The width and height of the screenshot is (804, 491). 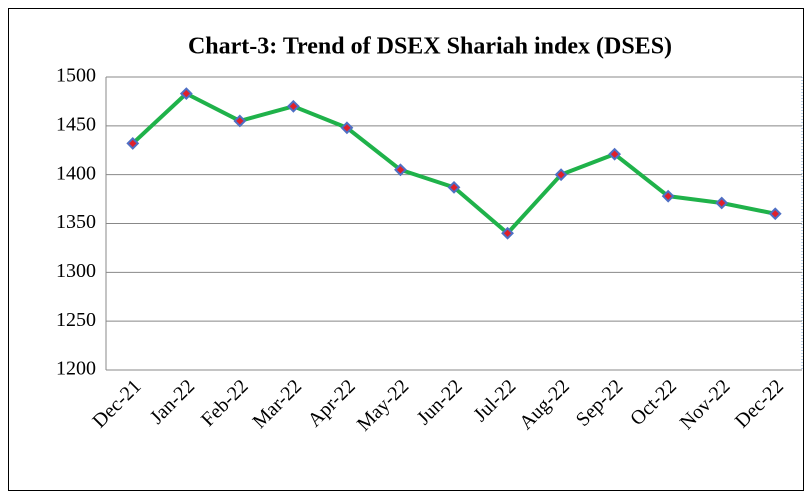 I want to click on x-tick-label: Jun-22, so click(x=440, y=402).